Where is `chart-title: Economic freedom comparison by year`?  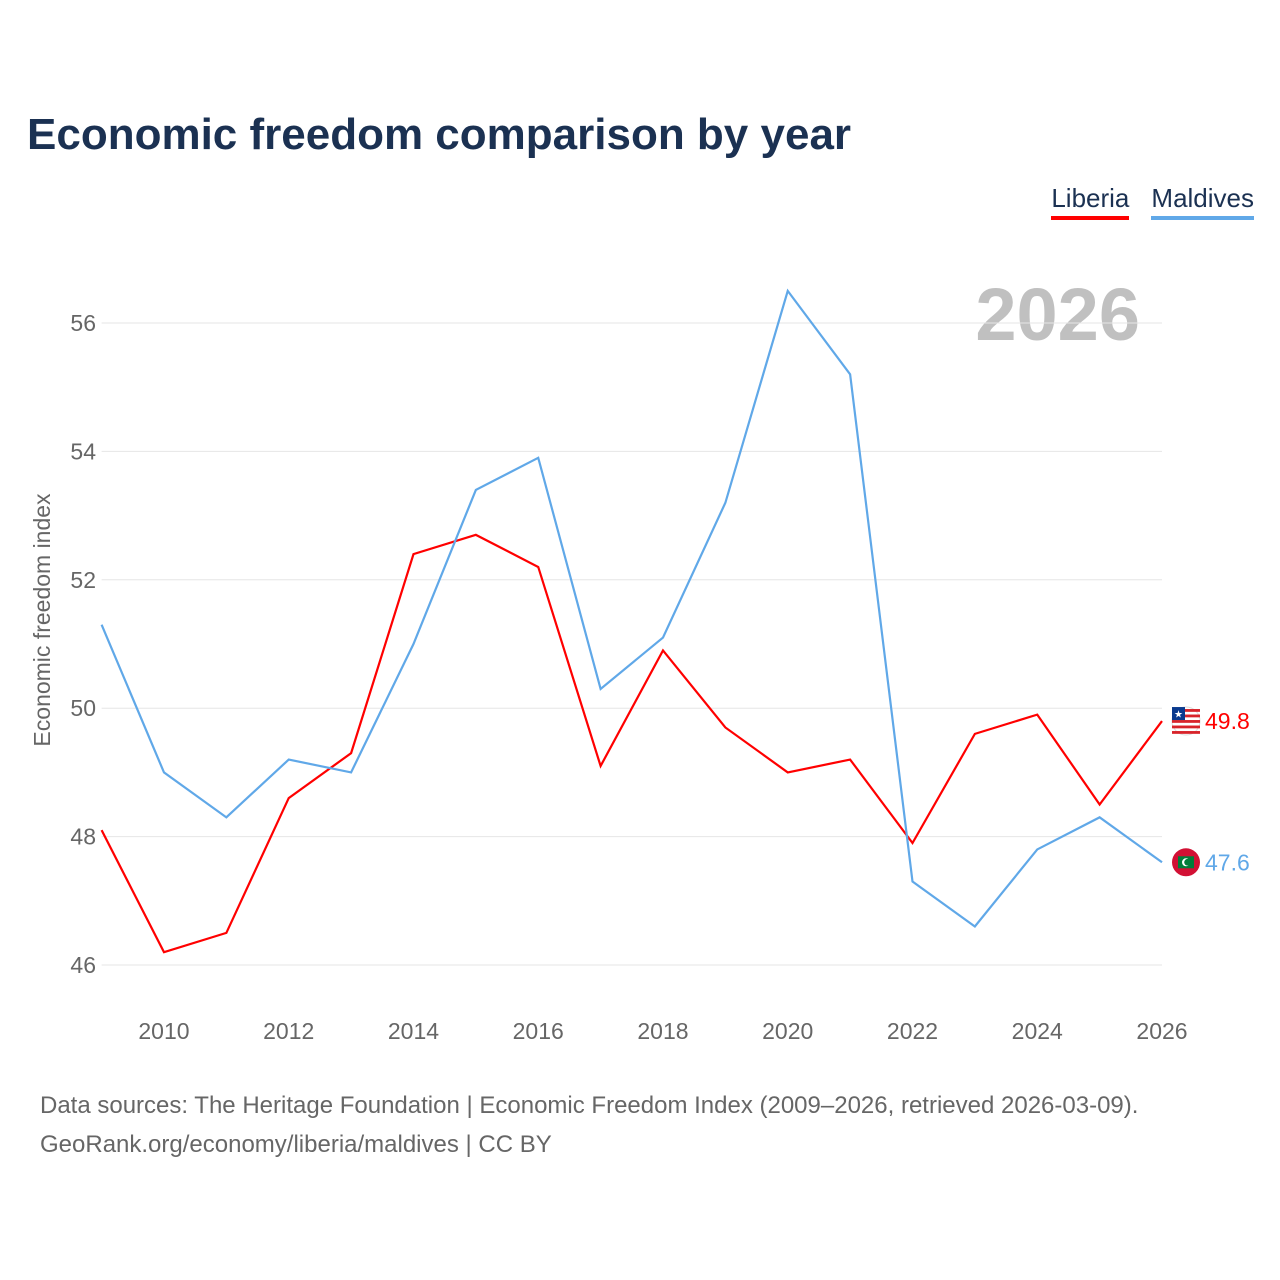
chart-title: Economic freedom comparison by year is located at coordinates (439, 134).